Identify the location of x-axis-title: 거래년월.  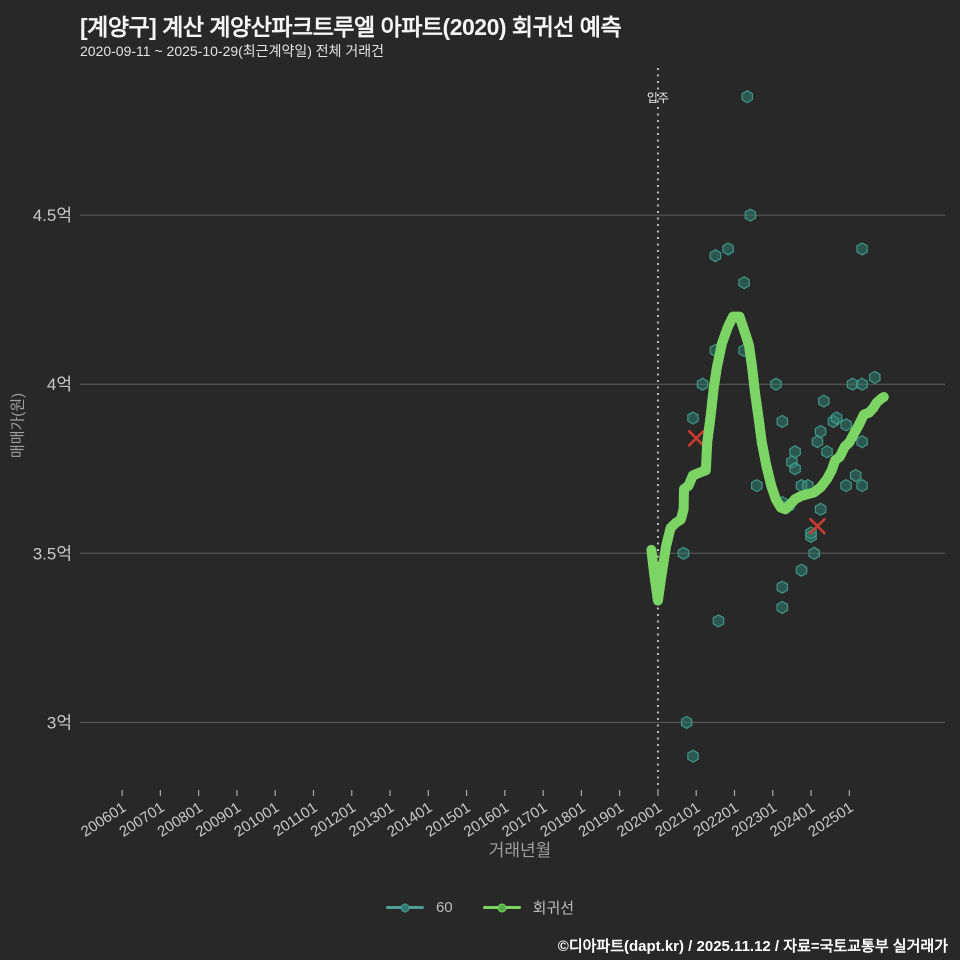
(520, 850).